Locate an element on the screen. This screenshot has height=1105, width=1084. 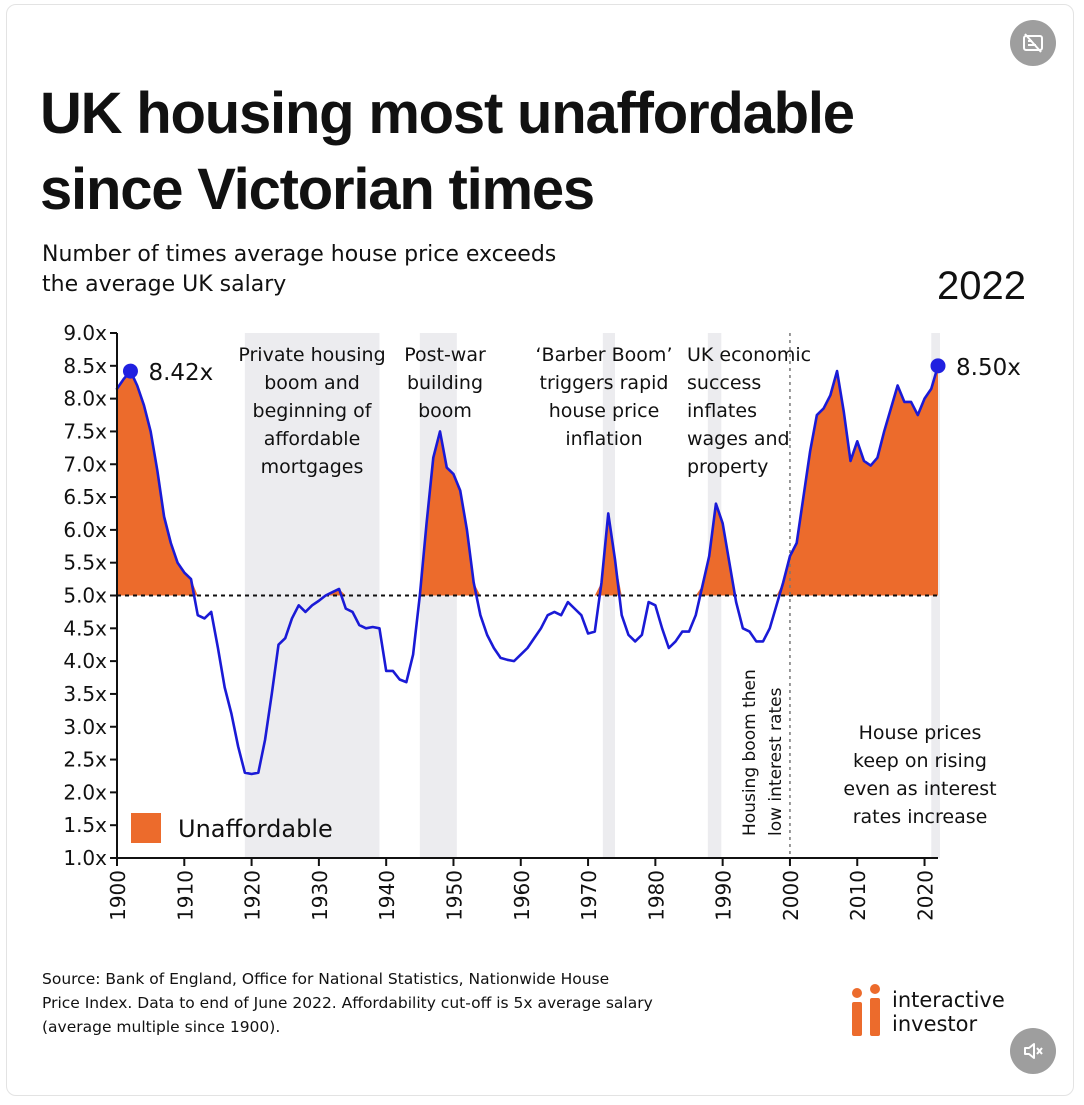
annotation-text: triggers rapid is located at coordinates (604, 383).